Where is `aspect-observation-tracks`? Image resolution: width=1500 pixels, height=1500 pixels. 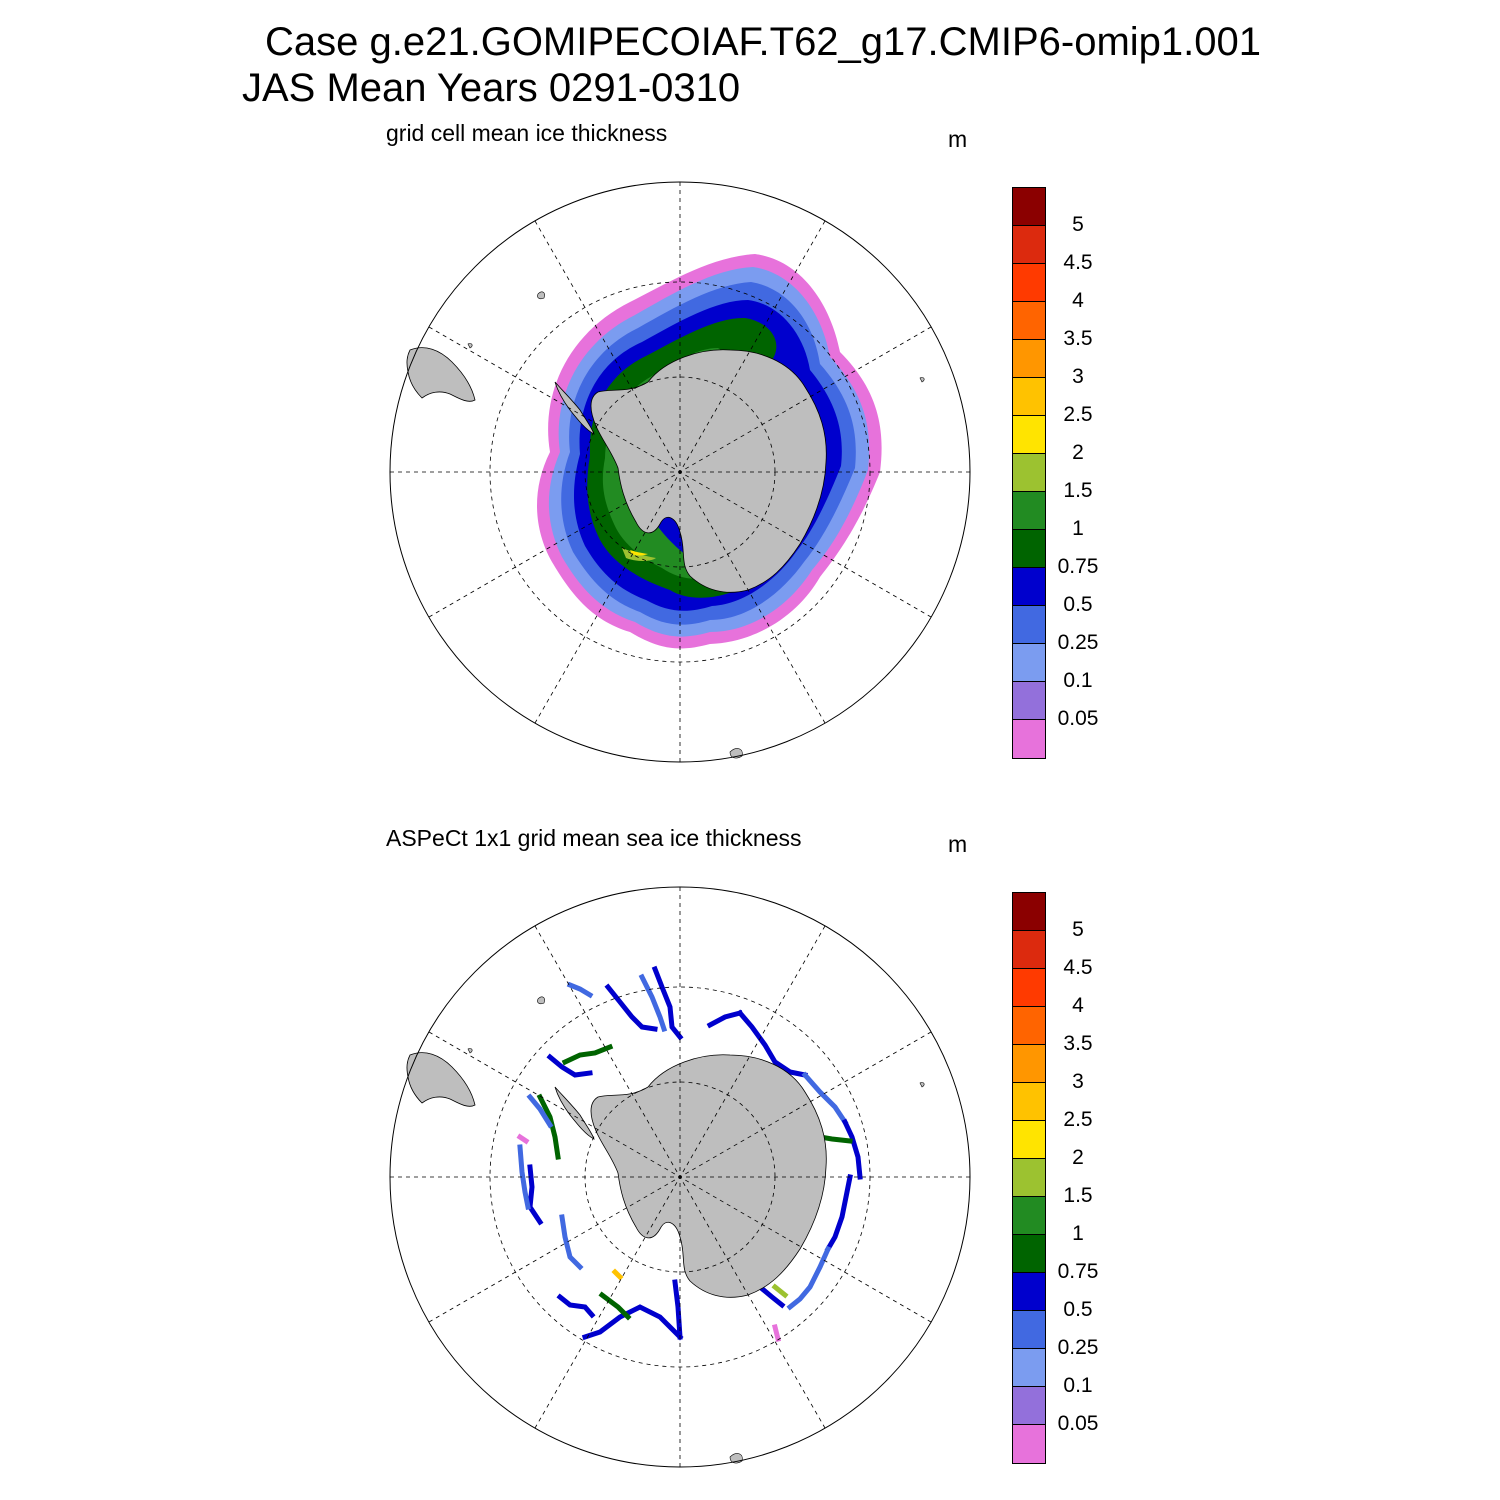 aspect-observation-tracks is located at coordinates (689, 1154).